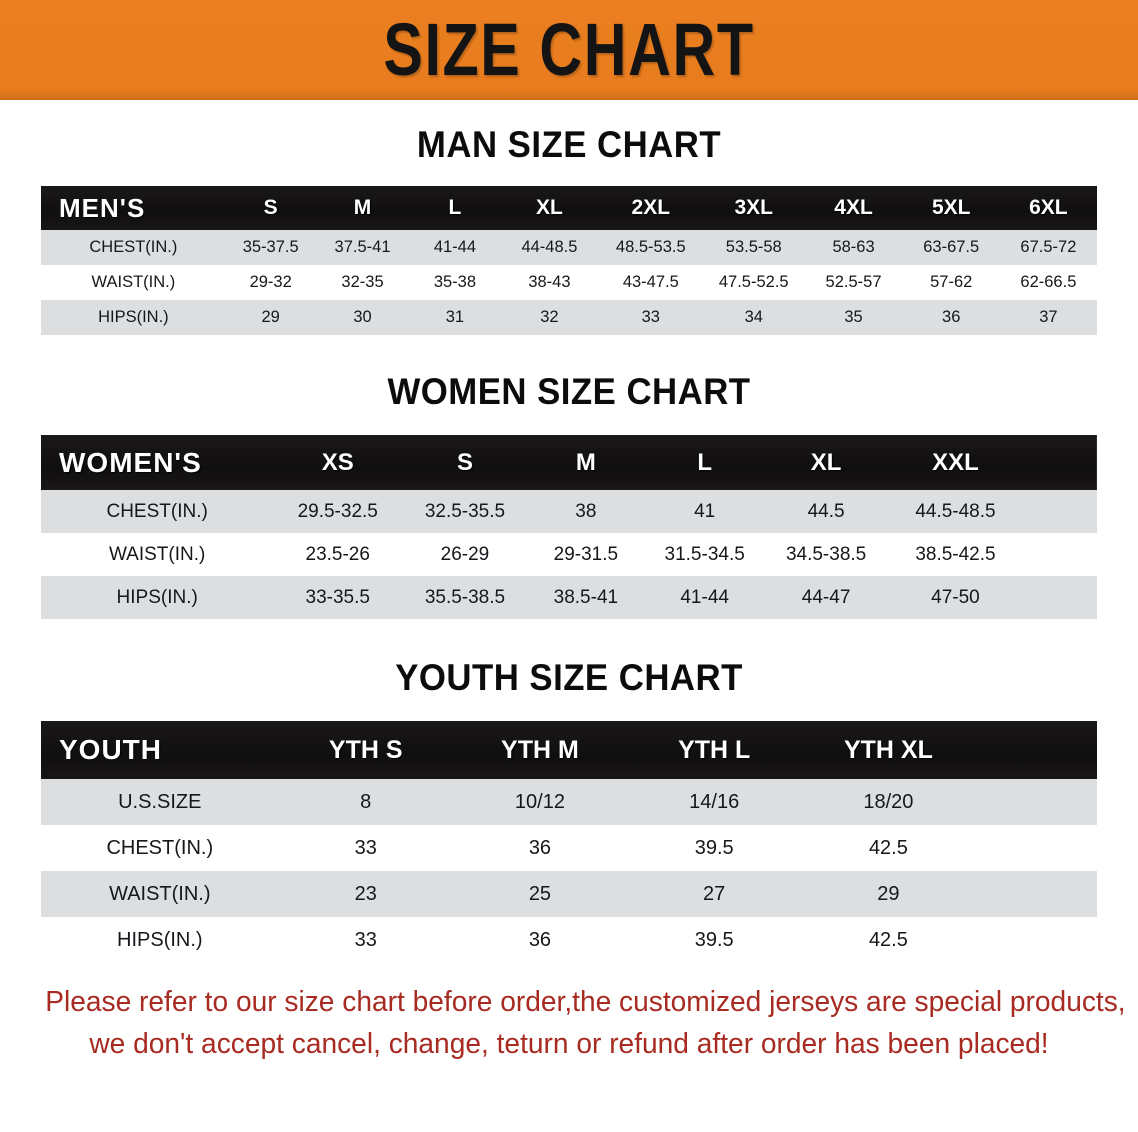 This screenshot has width=1138, height=1132. Describe the element at coordinates (569, 144) in the screenshot. I see `man-section-heading: MAN SIZE CHART` at that location.